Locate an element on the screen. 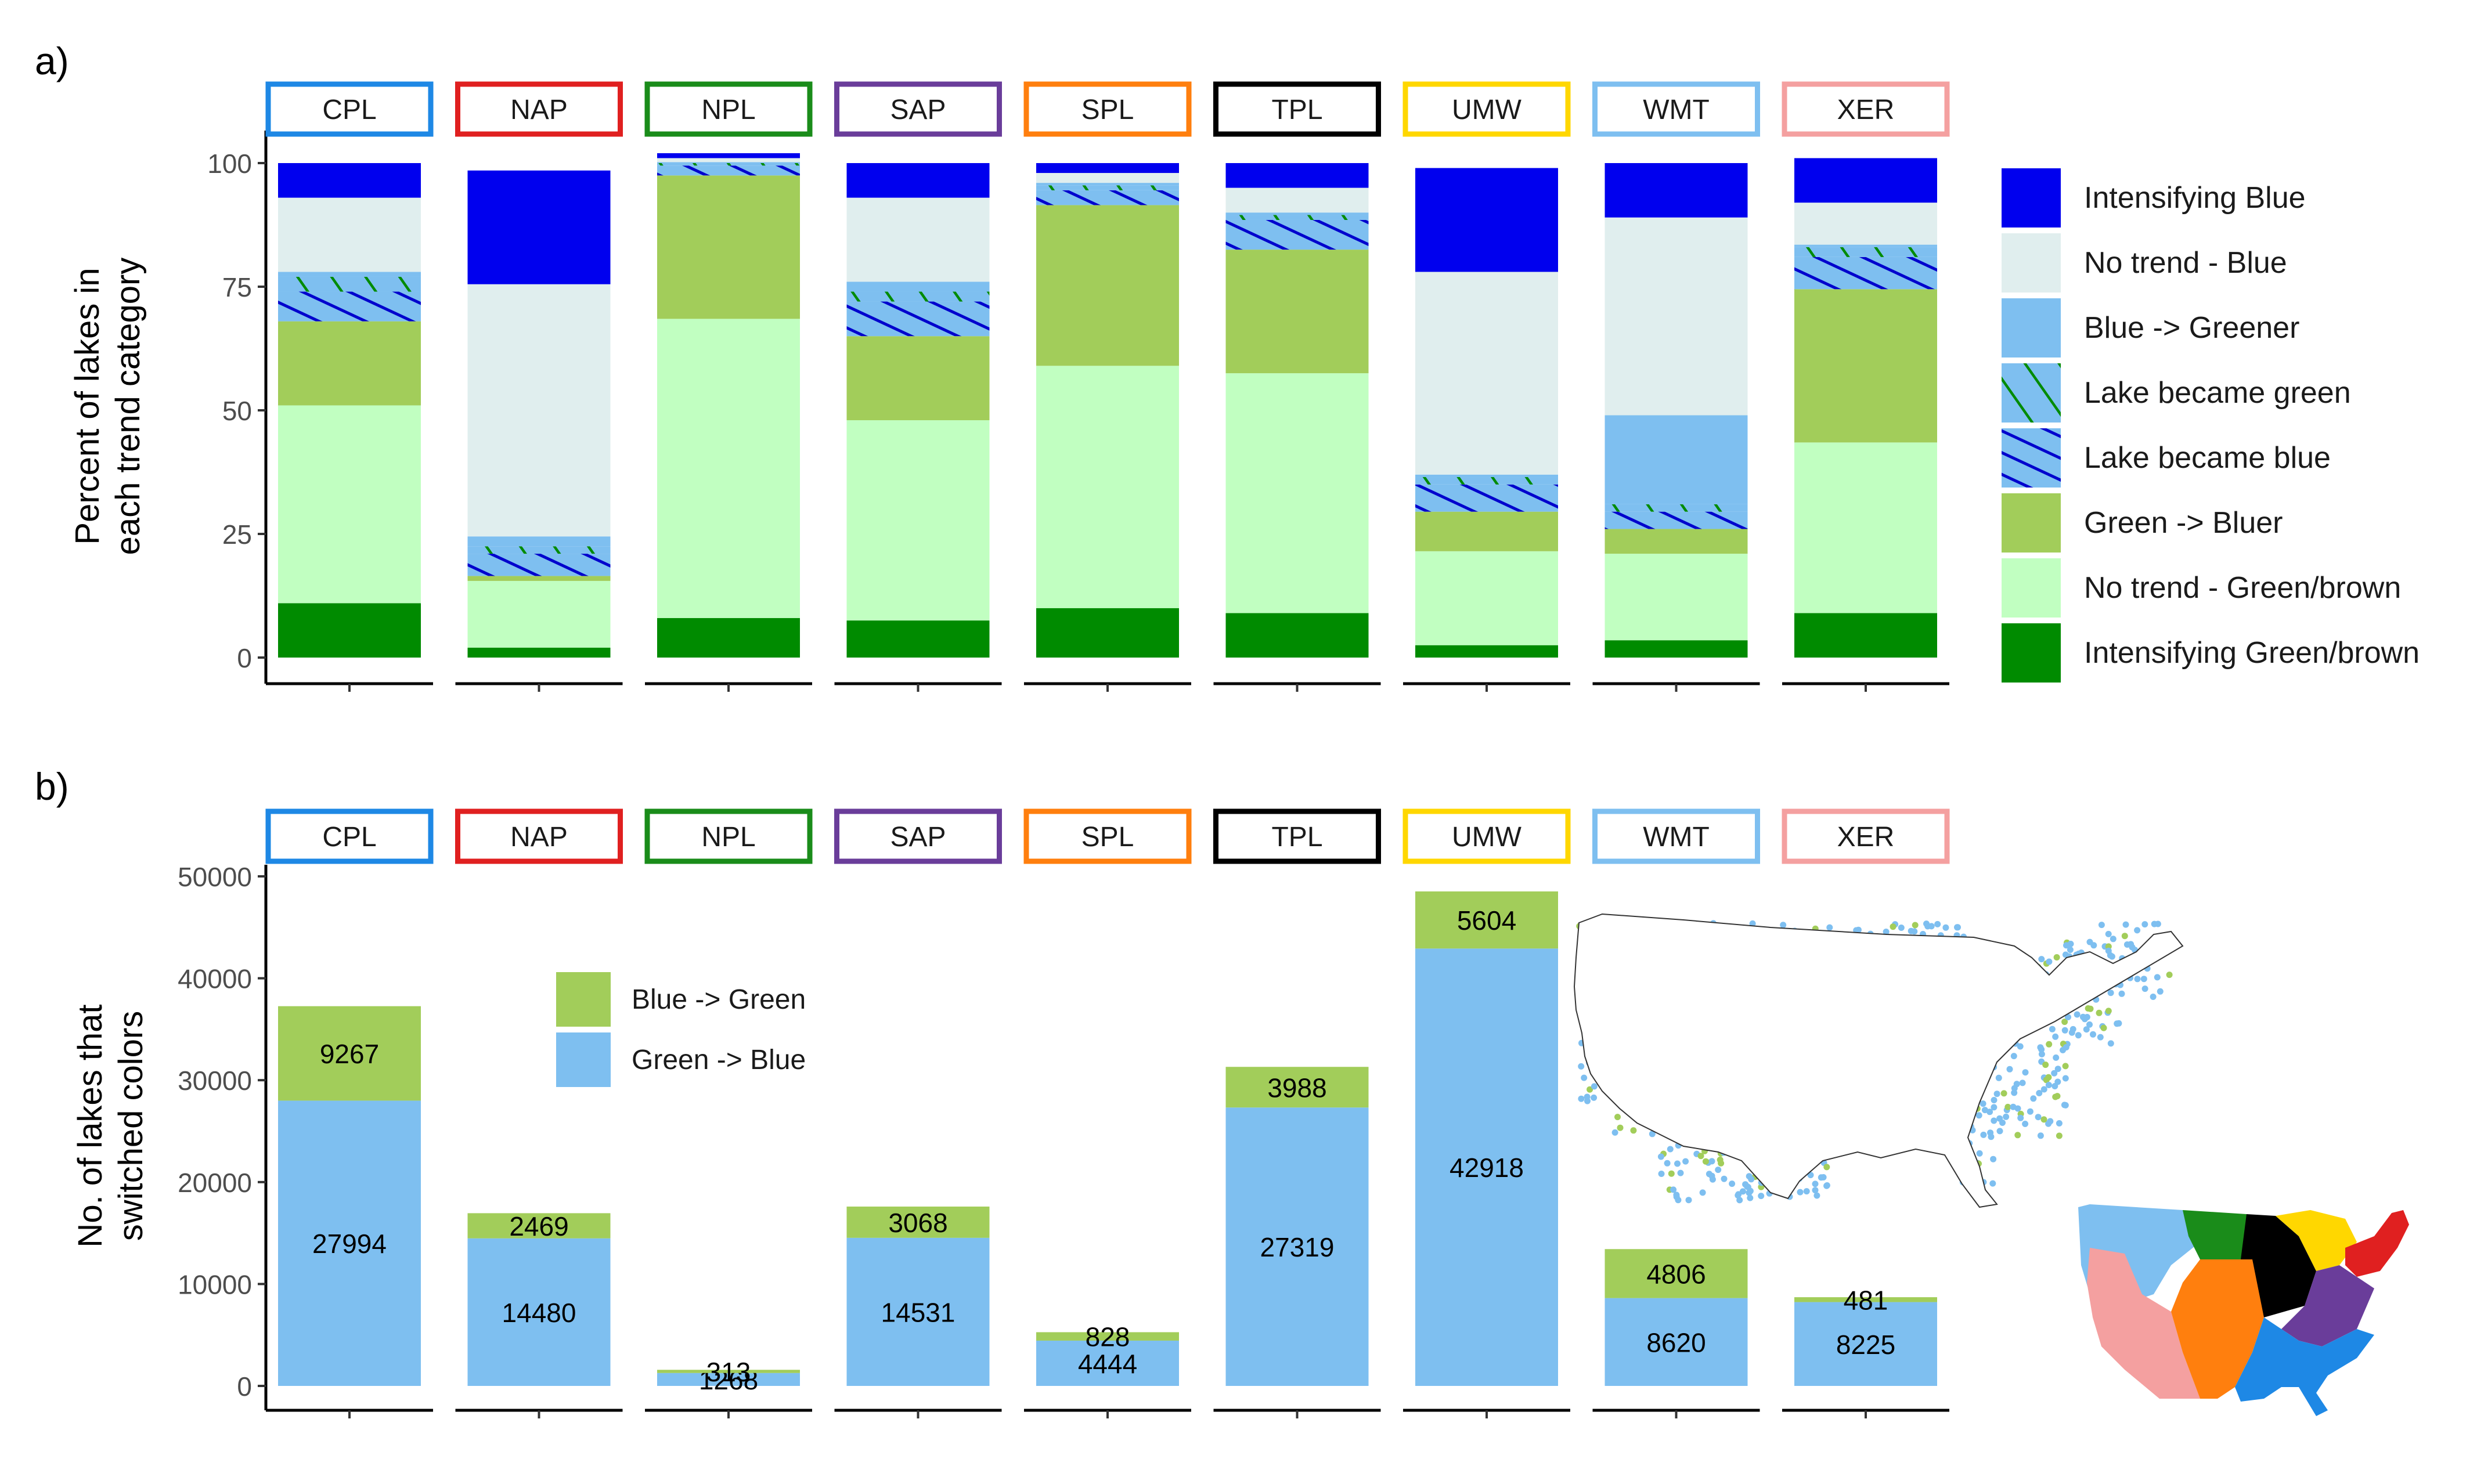 The image size is (2477, 1484). facet-label: NAP is located at coordinates (539, 110).